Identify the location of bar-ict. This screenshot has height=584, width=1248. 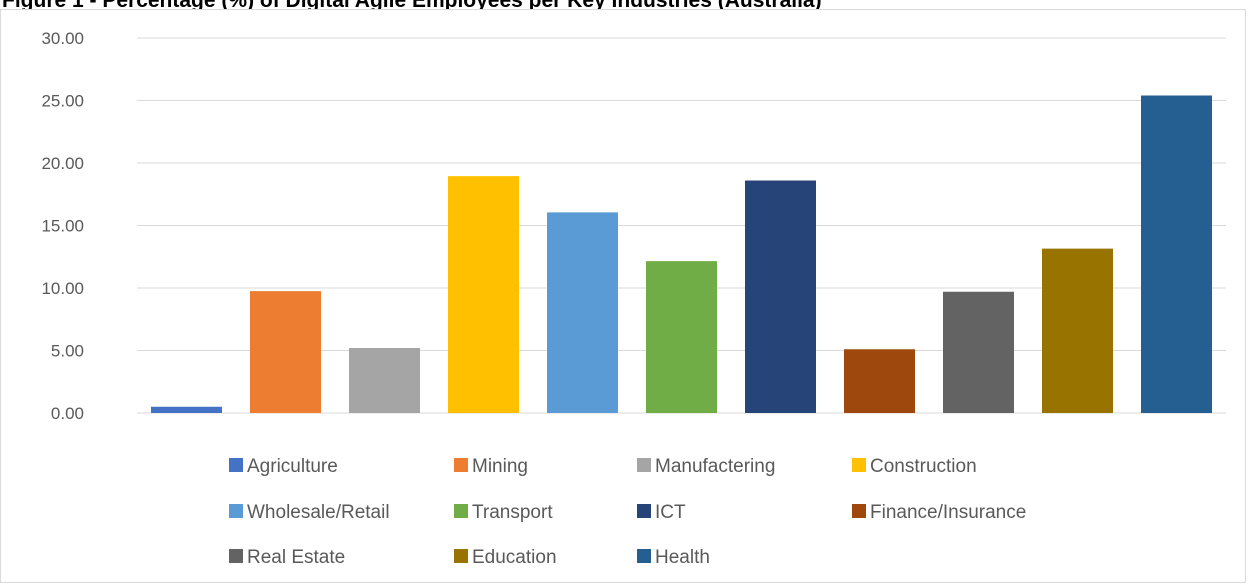
(780, 296).